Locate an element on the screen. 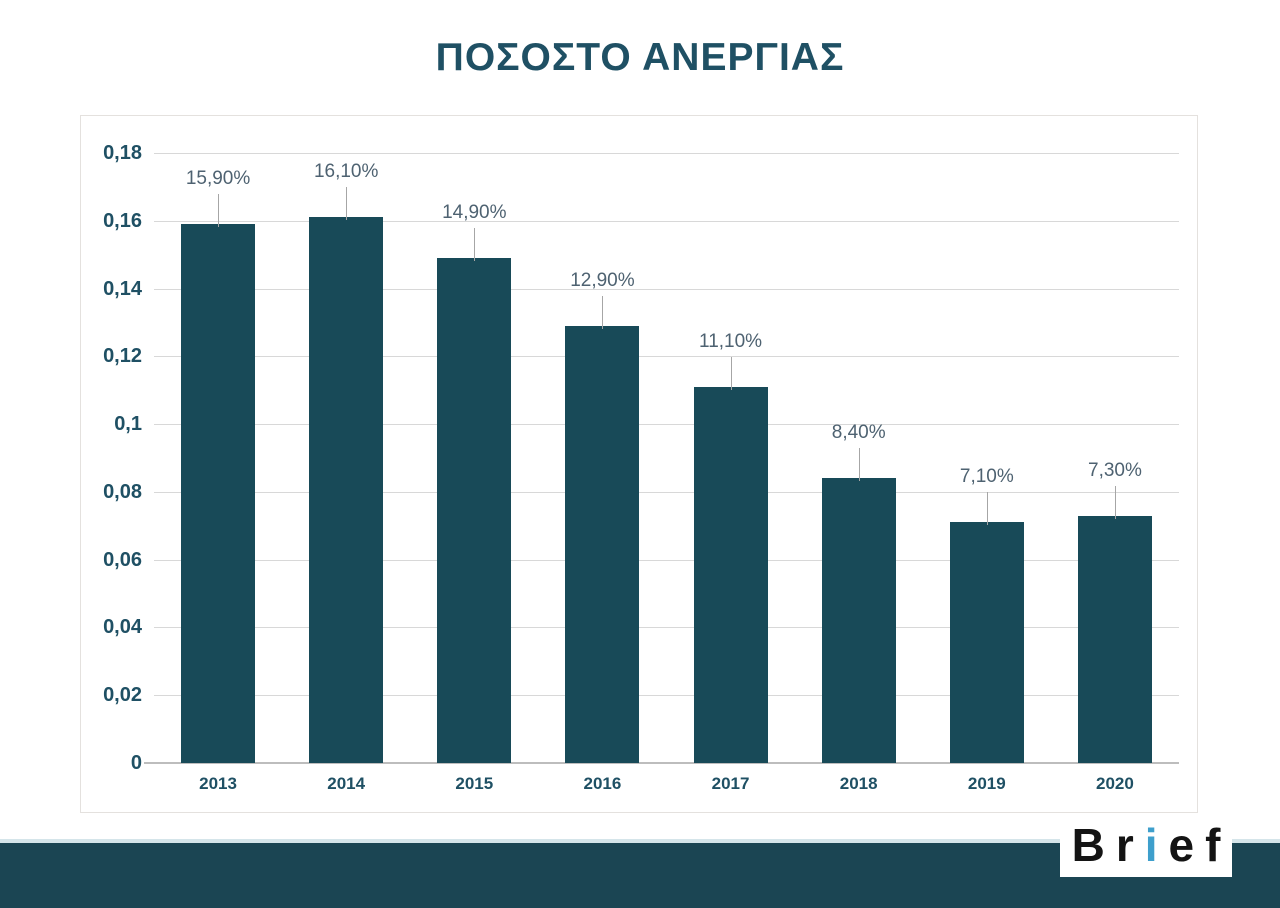  y-tick-label: 0,06 is located at coordinates (122, 559).